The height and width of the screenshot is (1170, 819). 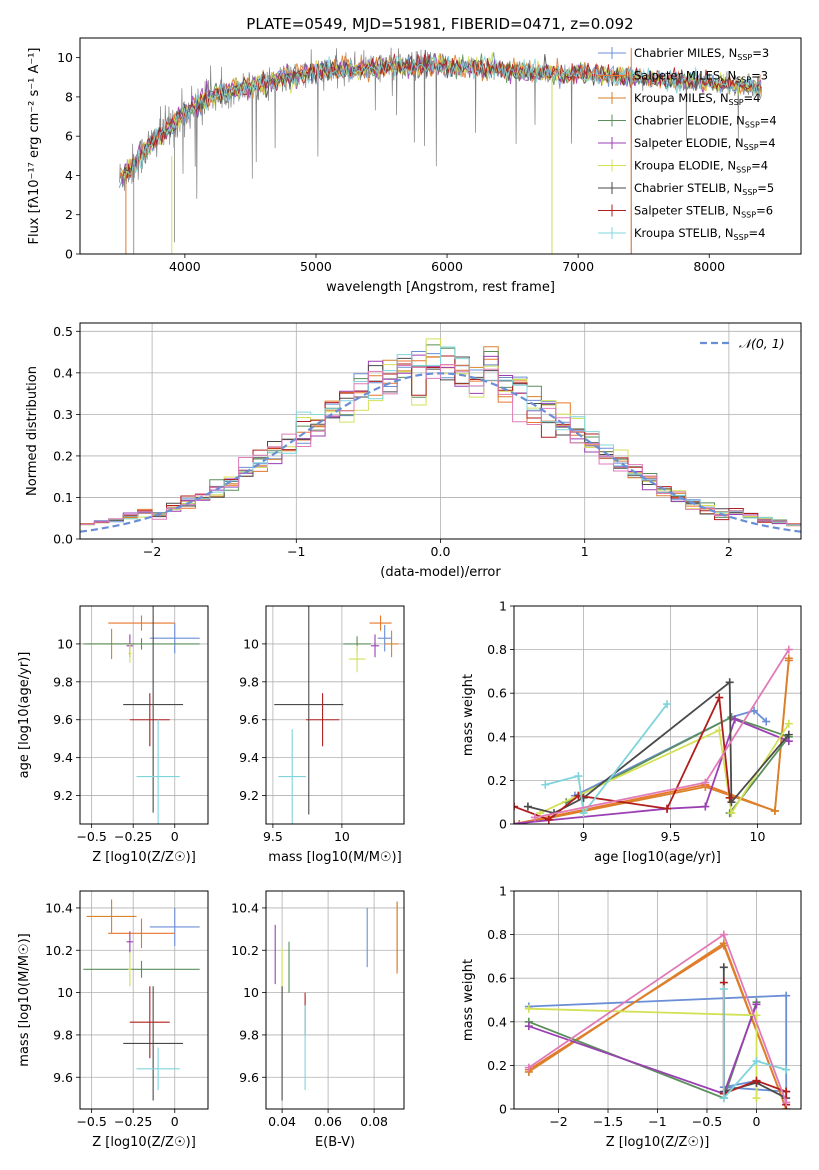 I want to click on legend-label: Kroupa STELIB, NSSP=4, so click(x=699, y=234).